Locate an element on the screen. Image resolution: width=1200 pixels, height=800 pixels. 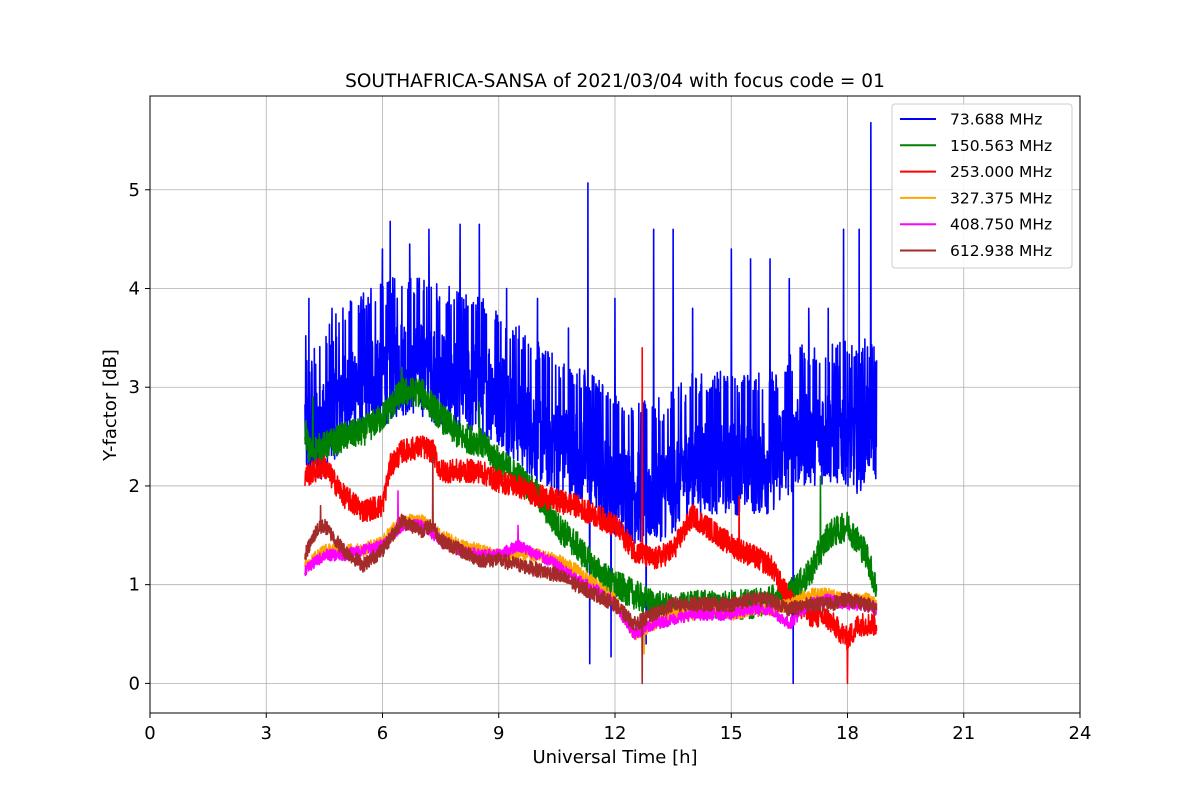
series-line is located at coordinates (591, 570).